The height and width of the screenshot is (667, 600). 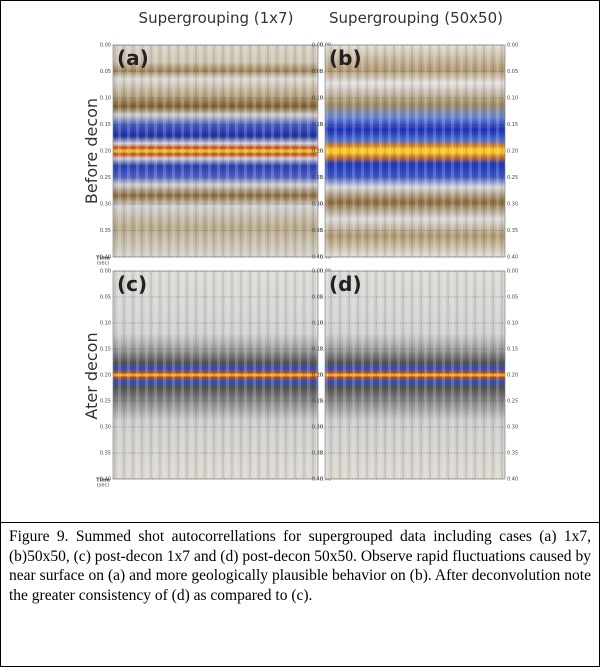 I want to click on row-label: Ater decon, so click(x=91, y=375).